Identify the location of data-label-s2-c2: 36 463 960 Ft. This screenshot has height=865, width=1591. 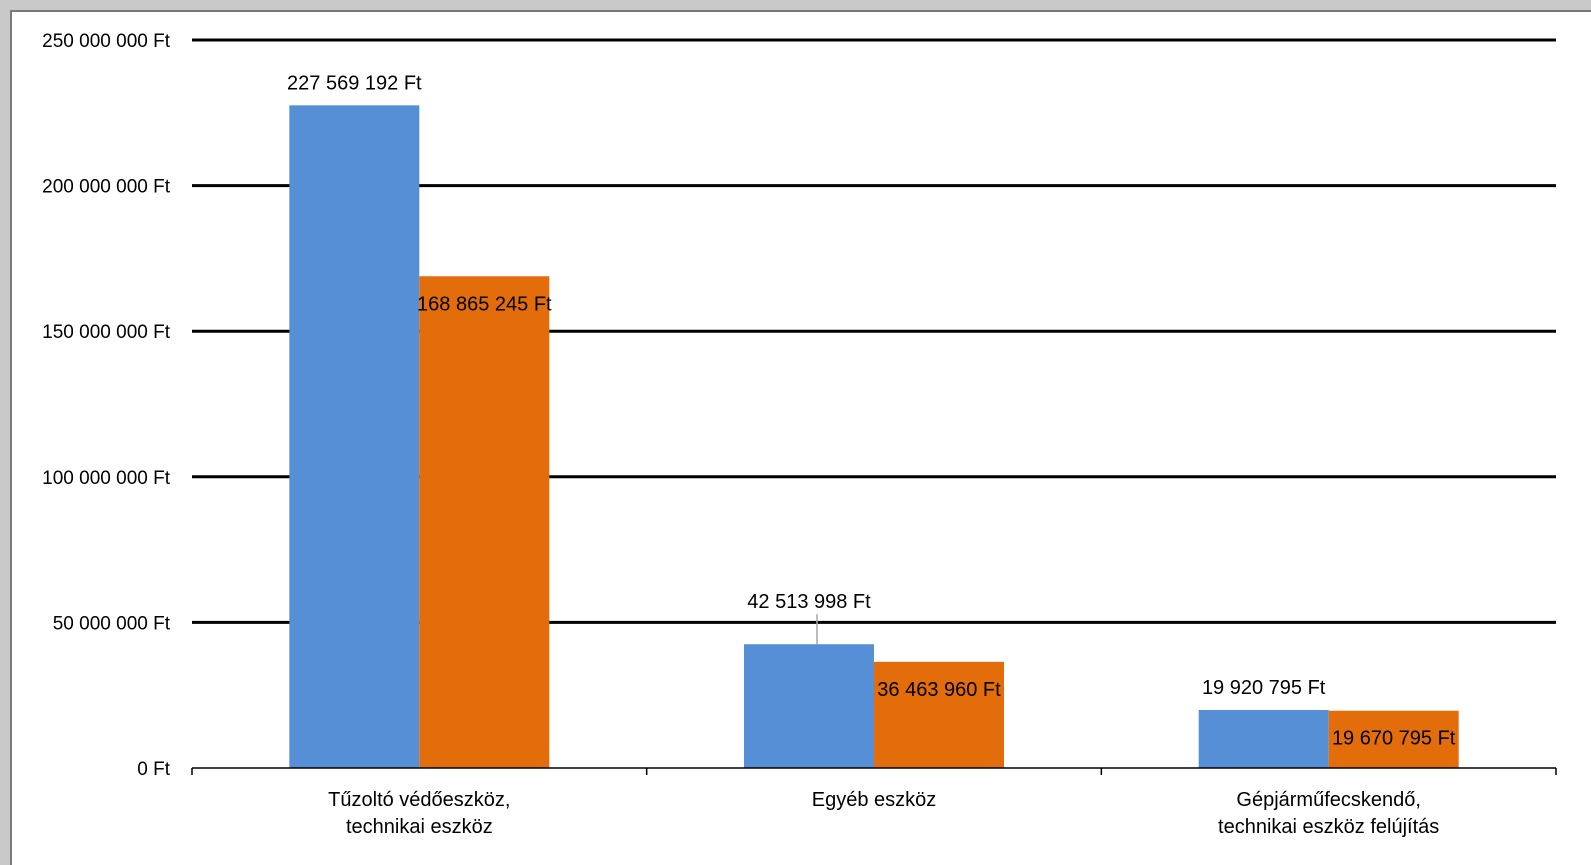
(939, 690).